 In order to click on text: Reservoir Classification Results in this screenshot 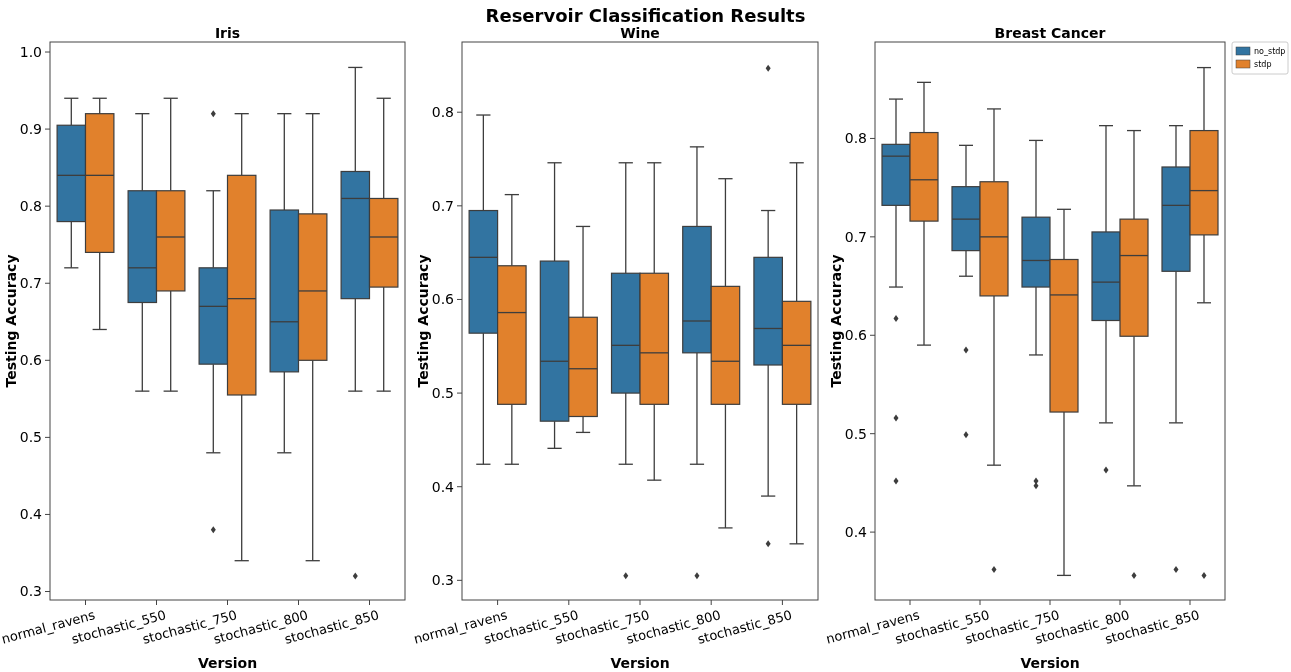, I will do `click(645, 15)`.